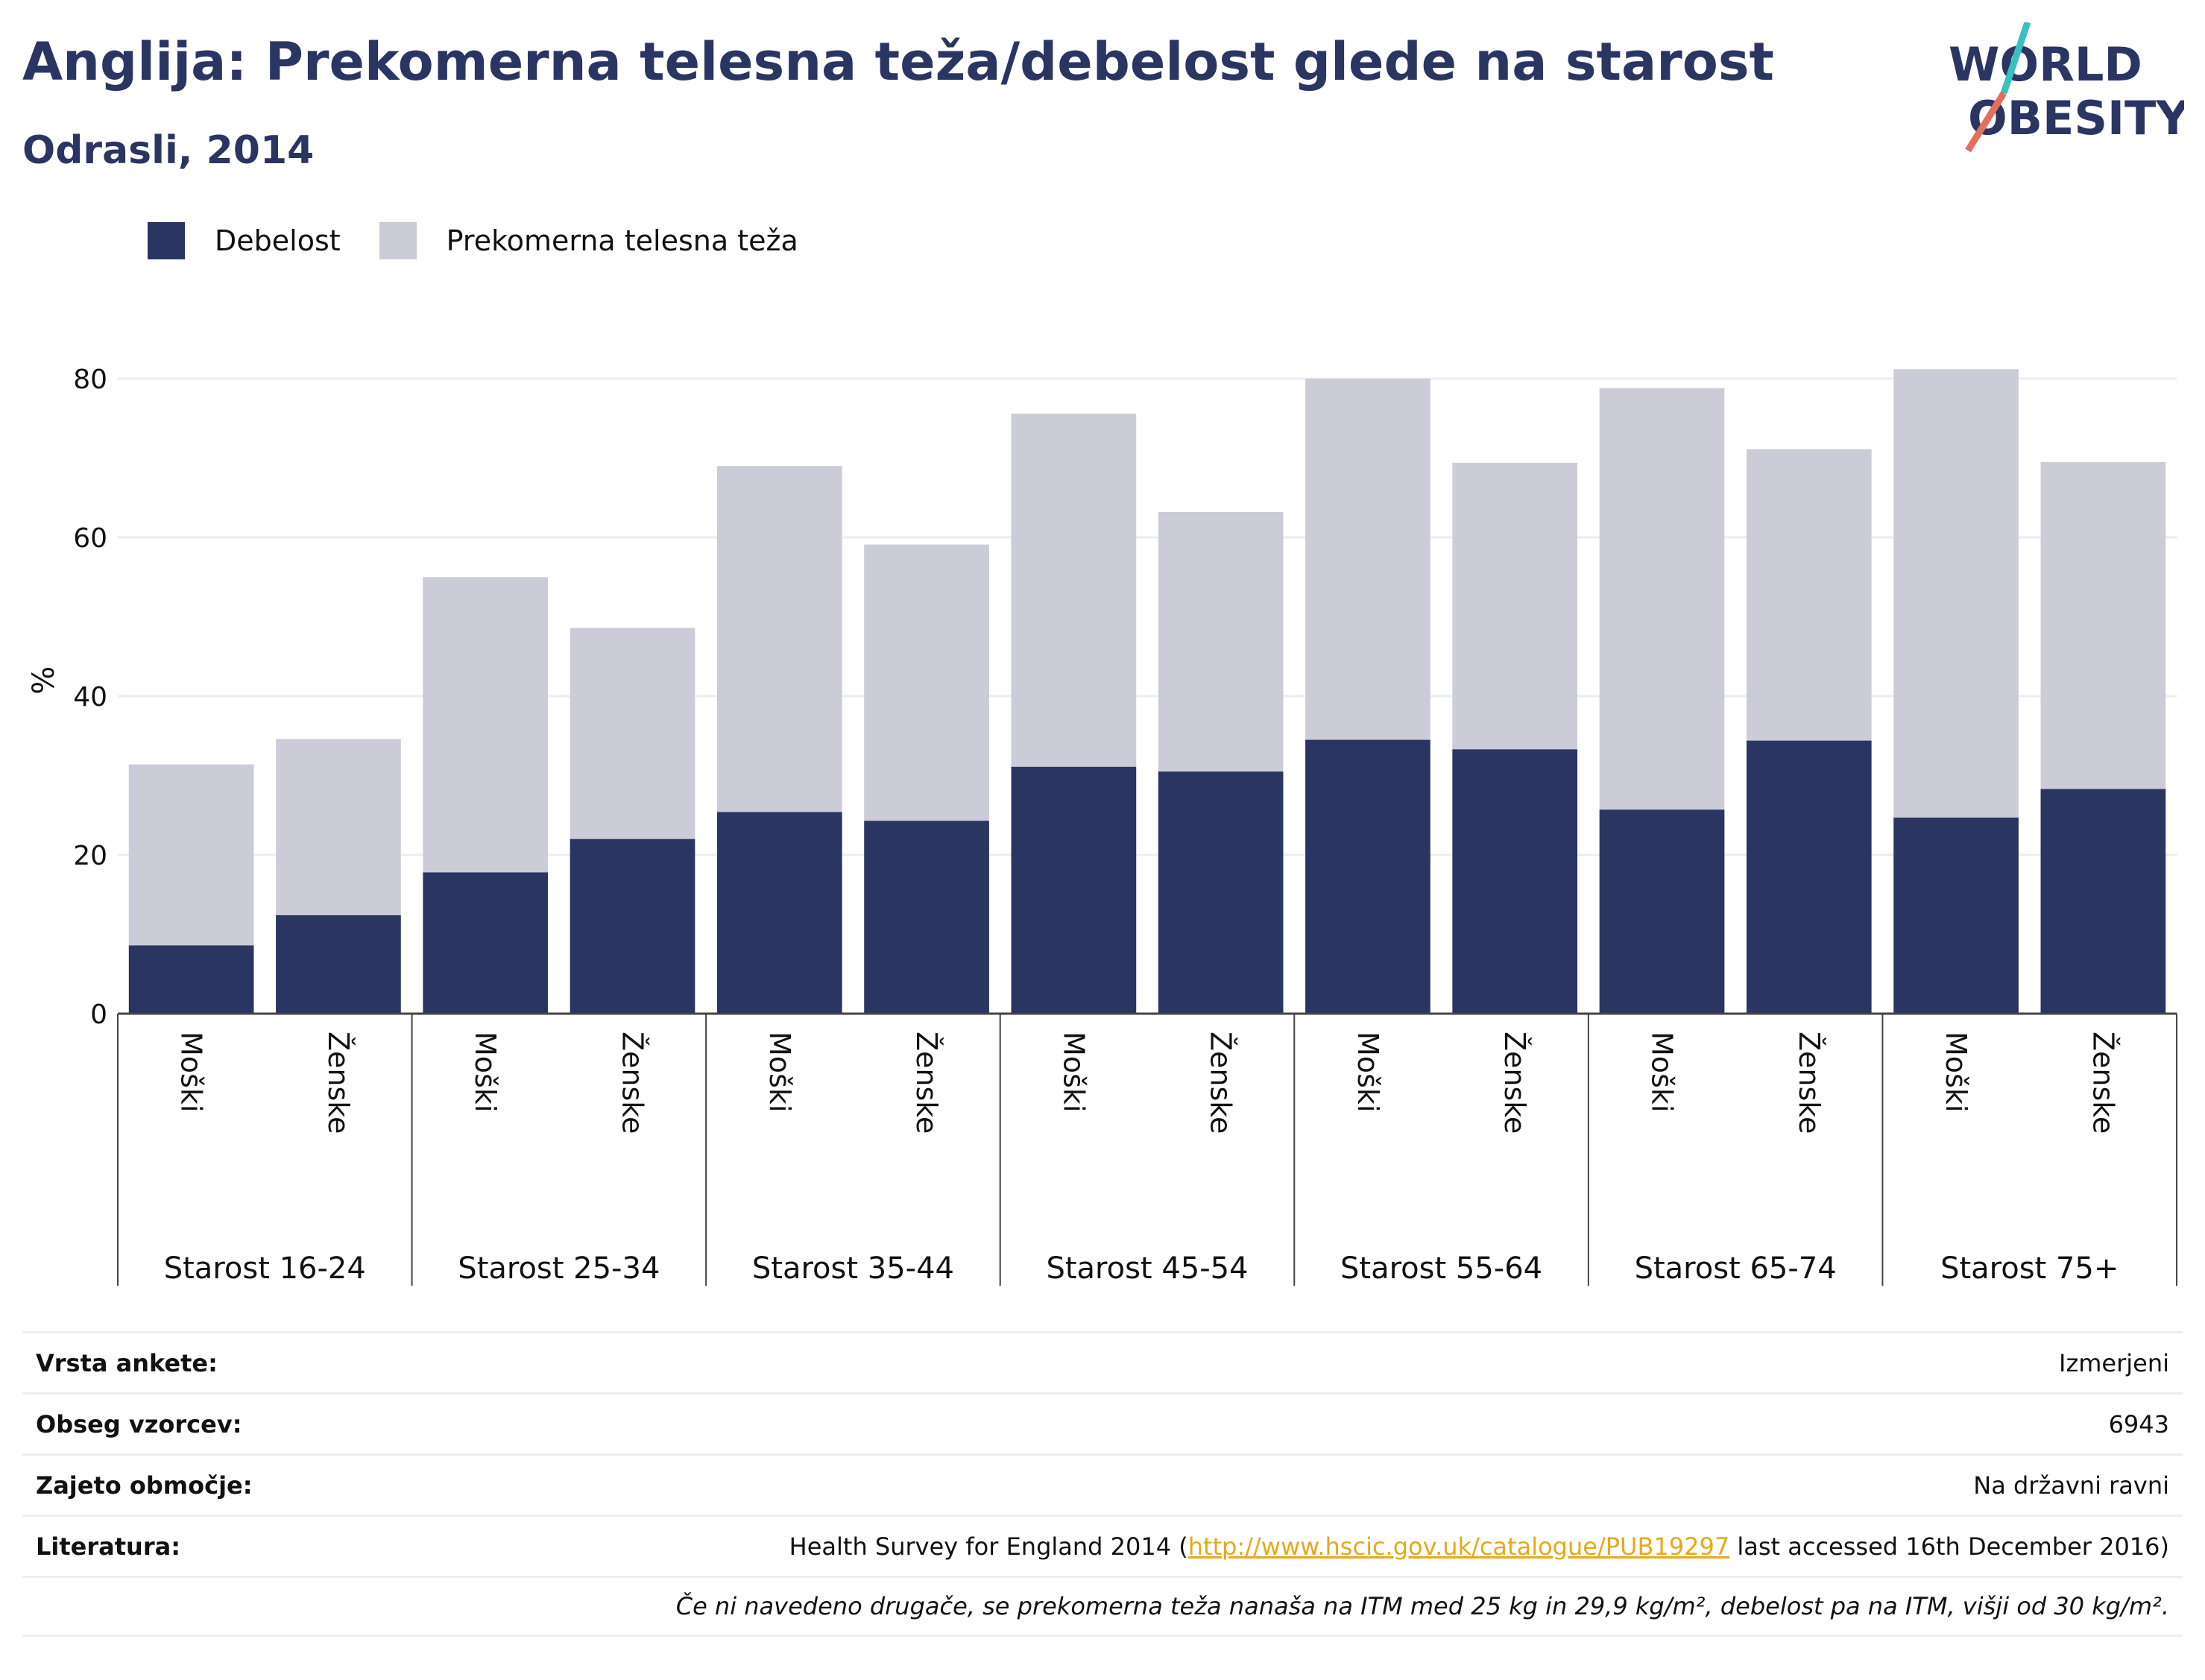 The height and width of the screenshot is (1680, 2205). Describe the element at coordinates (2076, 118) in the screenshot. I see `logo-line-2: OBESITY` at that location.